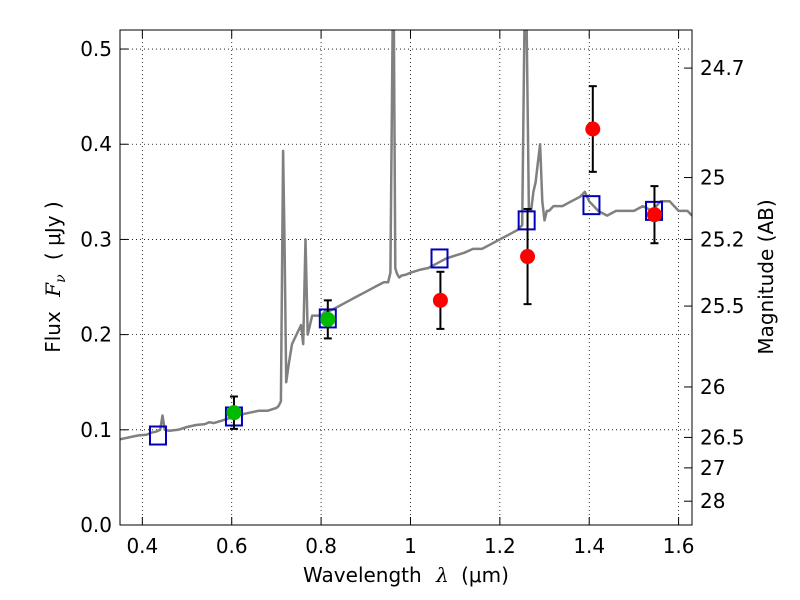  I want to click on magnitude-tick-label: 24.7, so click(722, 68).